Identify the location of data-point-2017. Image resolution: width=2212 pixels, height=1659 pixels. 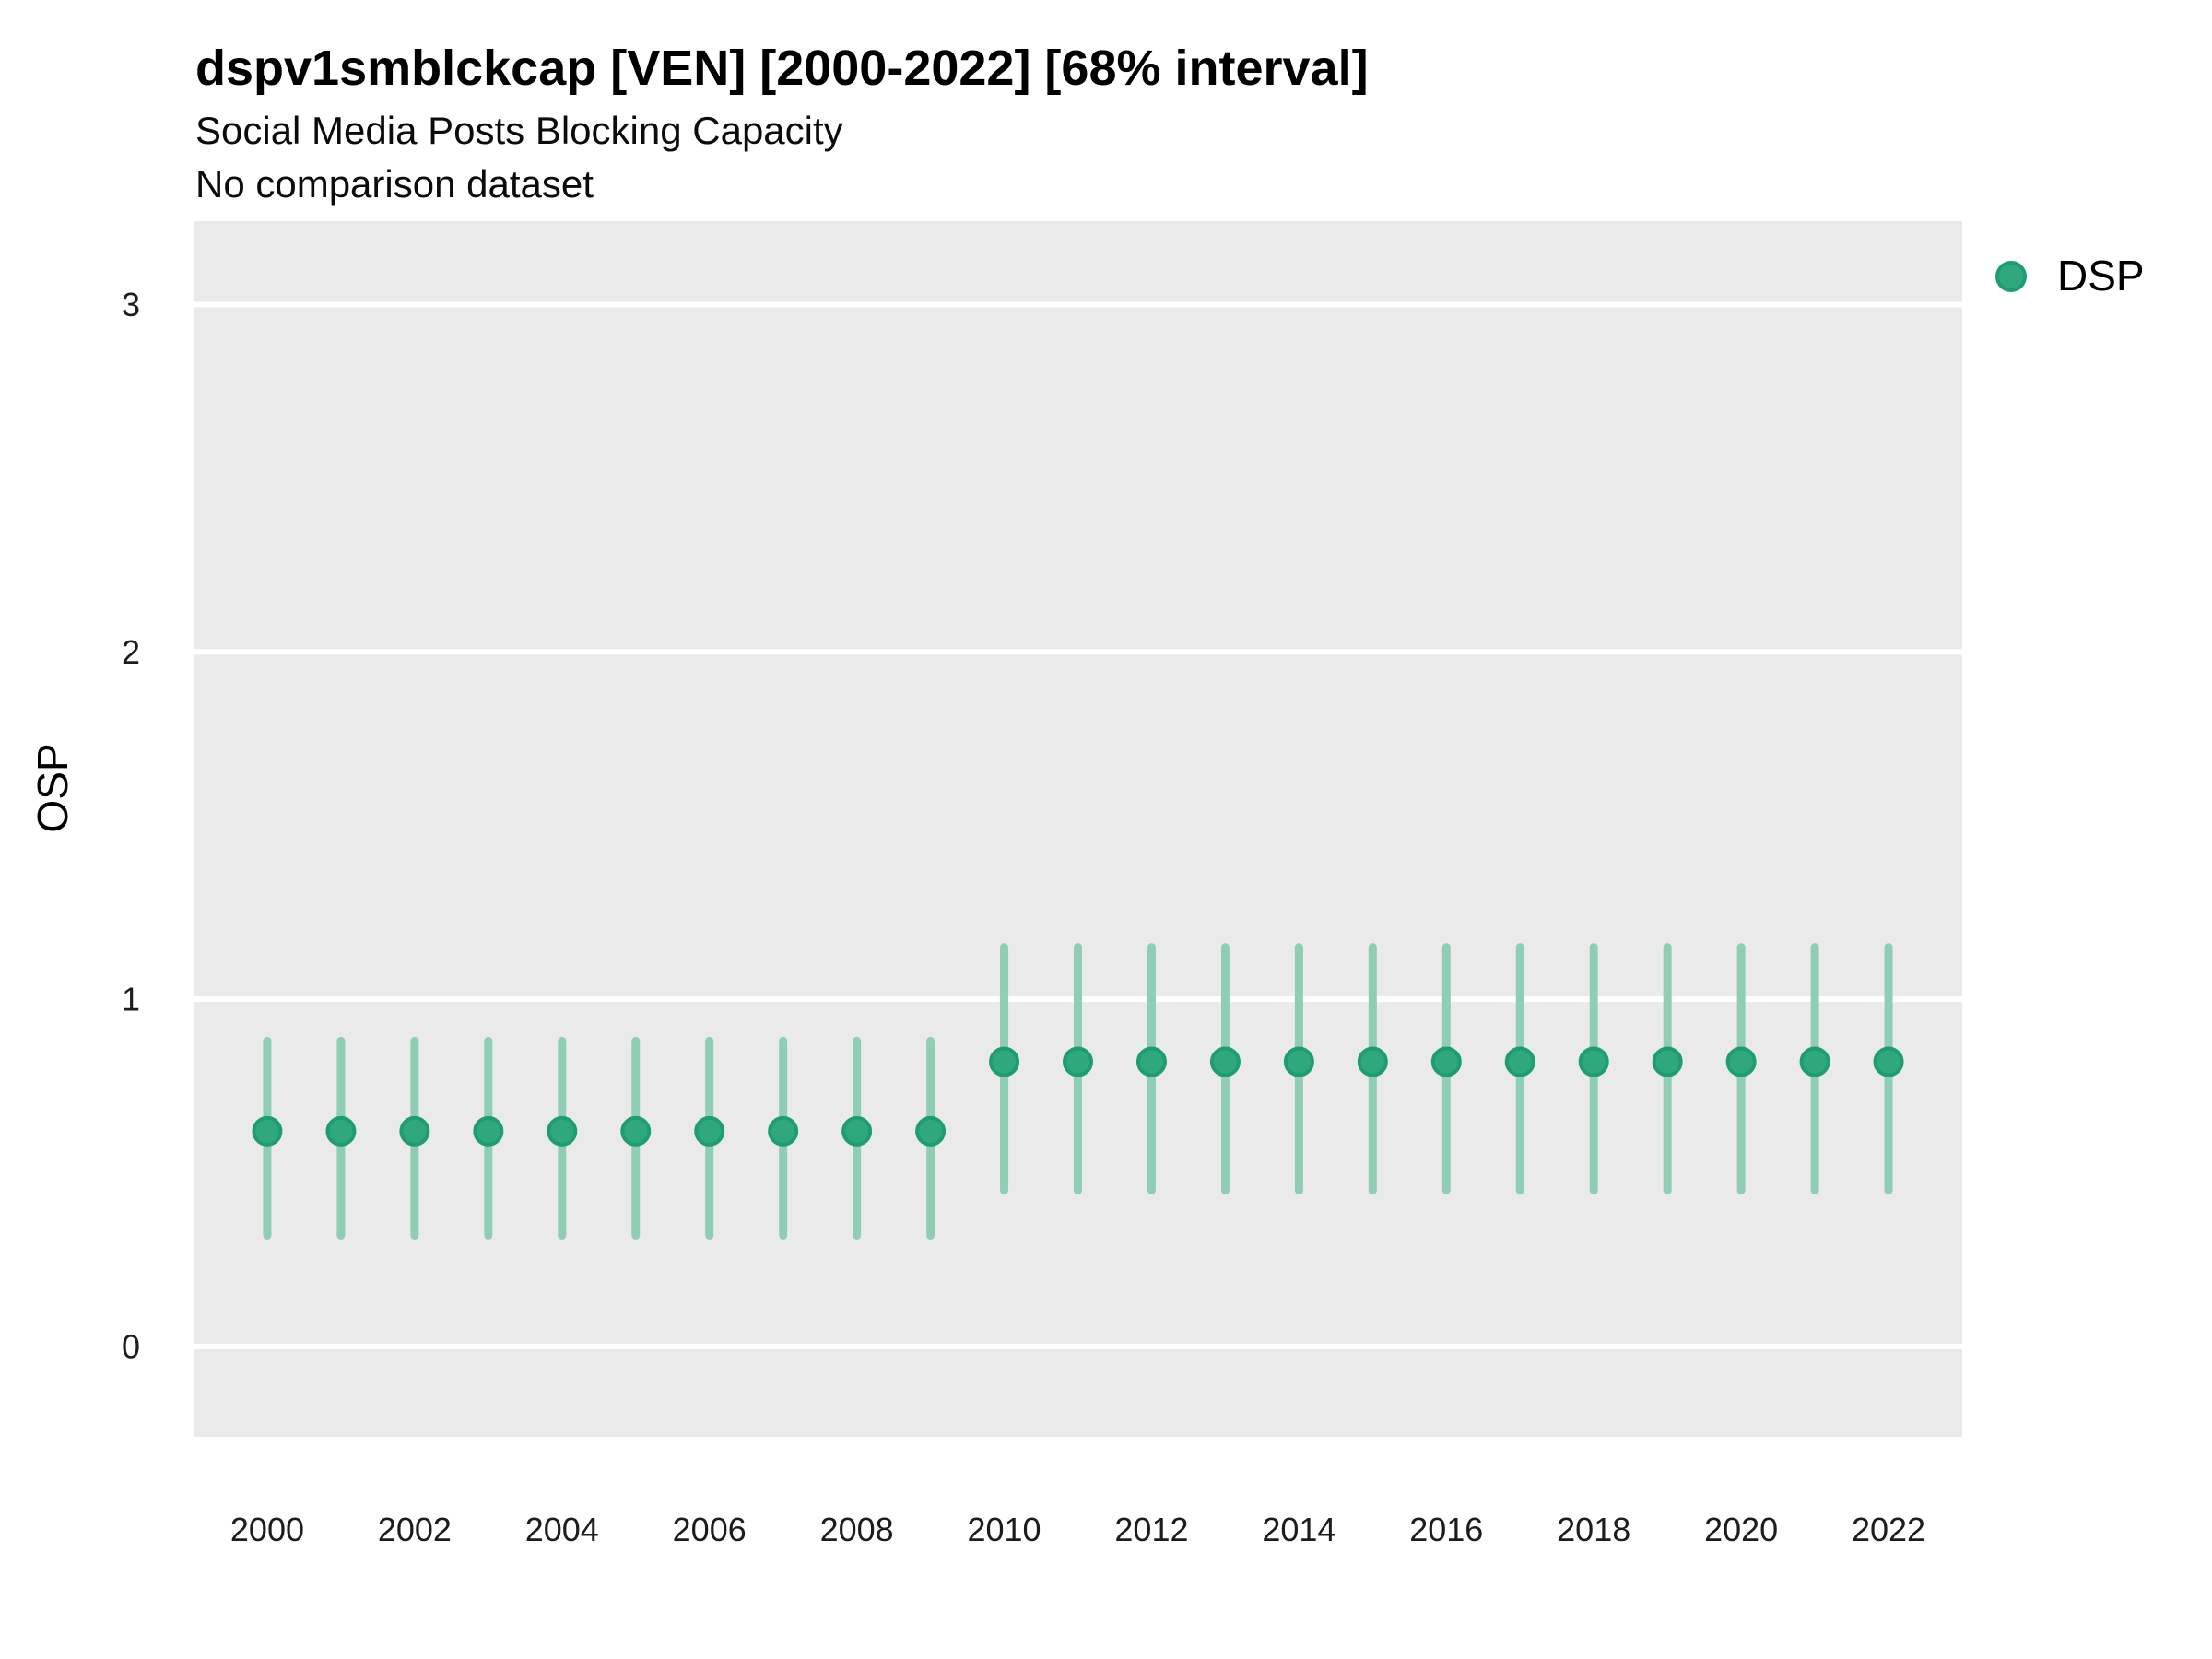
(1519, 1061).